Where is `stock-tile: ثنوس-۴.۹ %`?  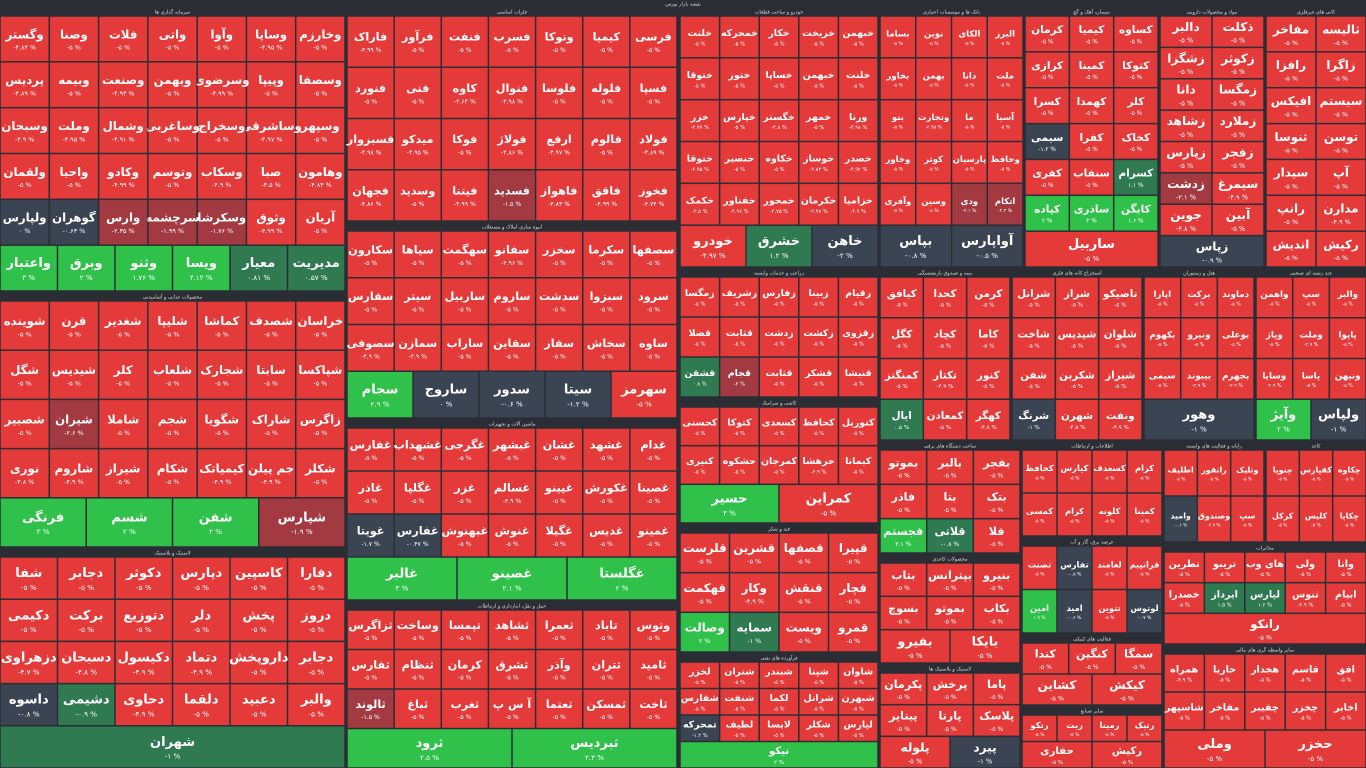
stock-tile: ثنوس-۴.۹ % is located at coordinates (1305, 598).